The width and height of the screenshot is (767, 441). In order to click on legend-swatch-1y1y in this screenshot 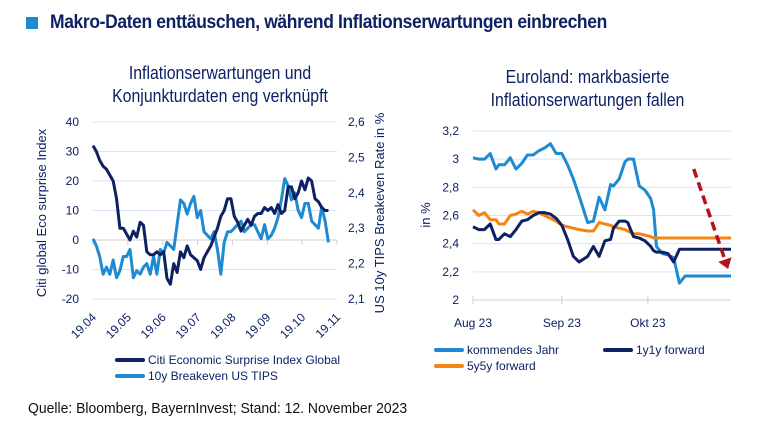, I will do `click(618, 350)`.